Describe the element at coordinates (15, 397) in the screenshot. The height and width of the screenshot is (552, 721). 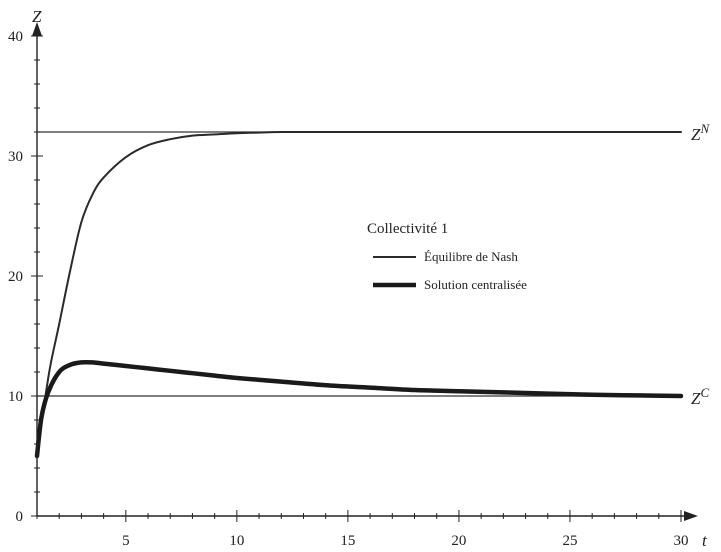
I see `y-tick-label: 10` at that location.